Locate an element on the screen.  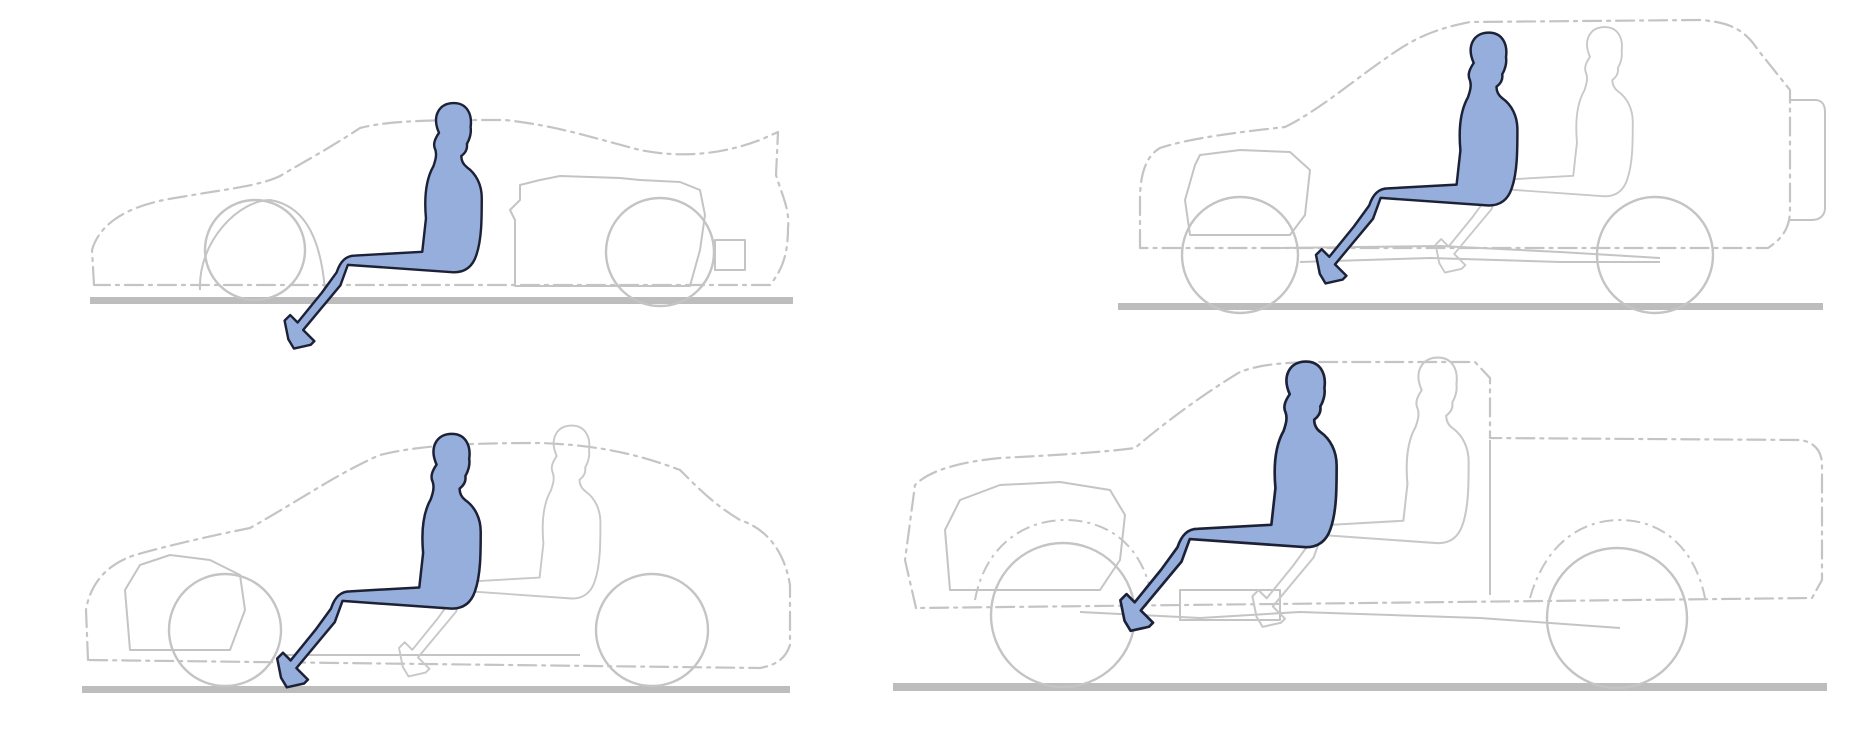
suv-spare-tire is located at coordinates (1808, 160).